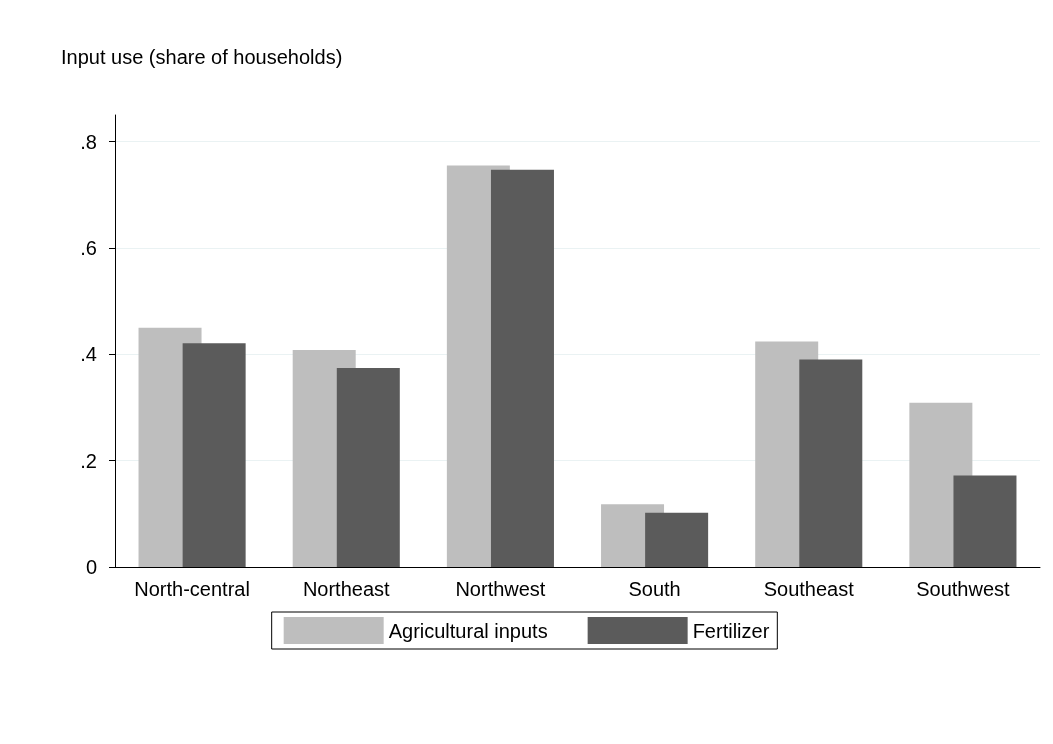 This screenshot has height=744, width=1053. I want to click on y-tick-label: .4, so click(88, 354).